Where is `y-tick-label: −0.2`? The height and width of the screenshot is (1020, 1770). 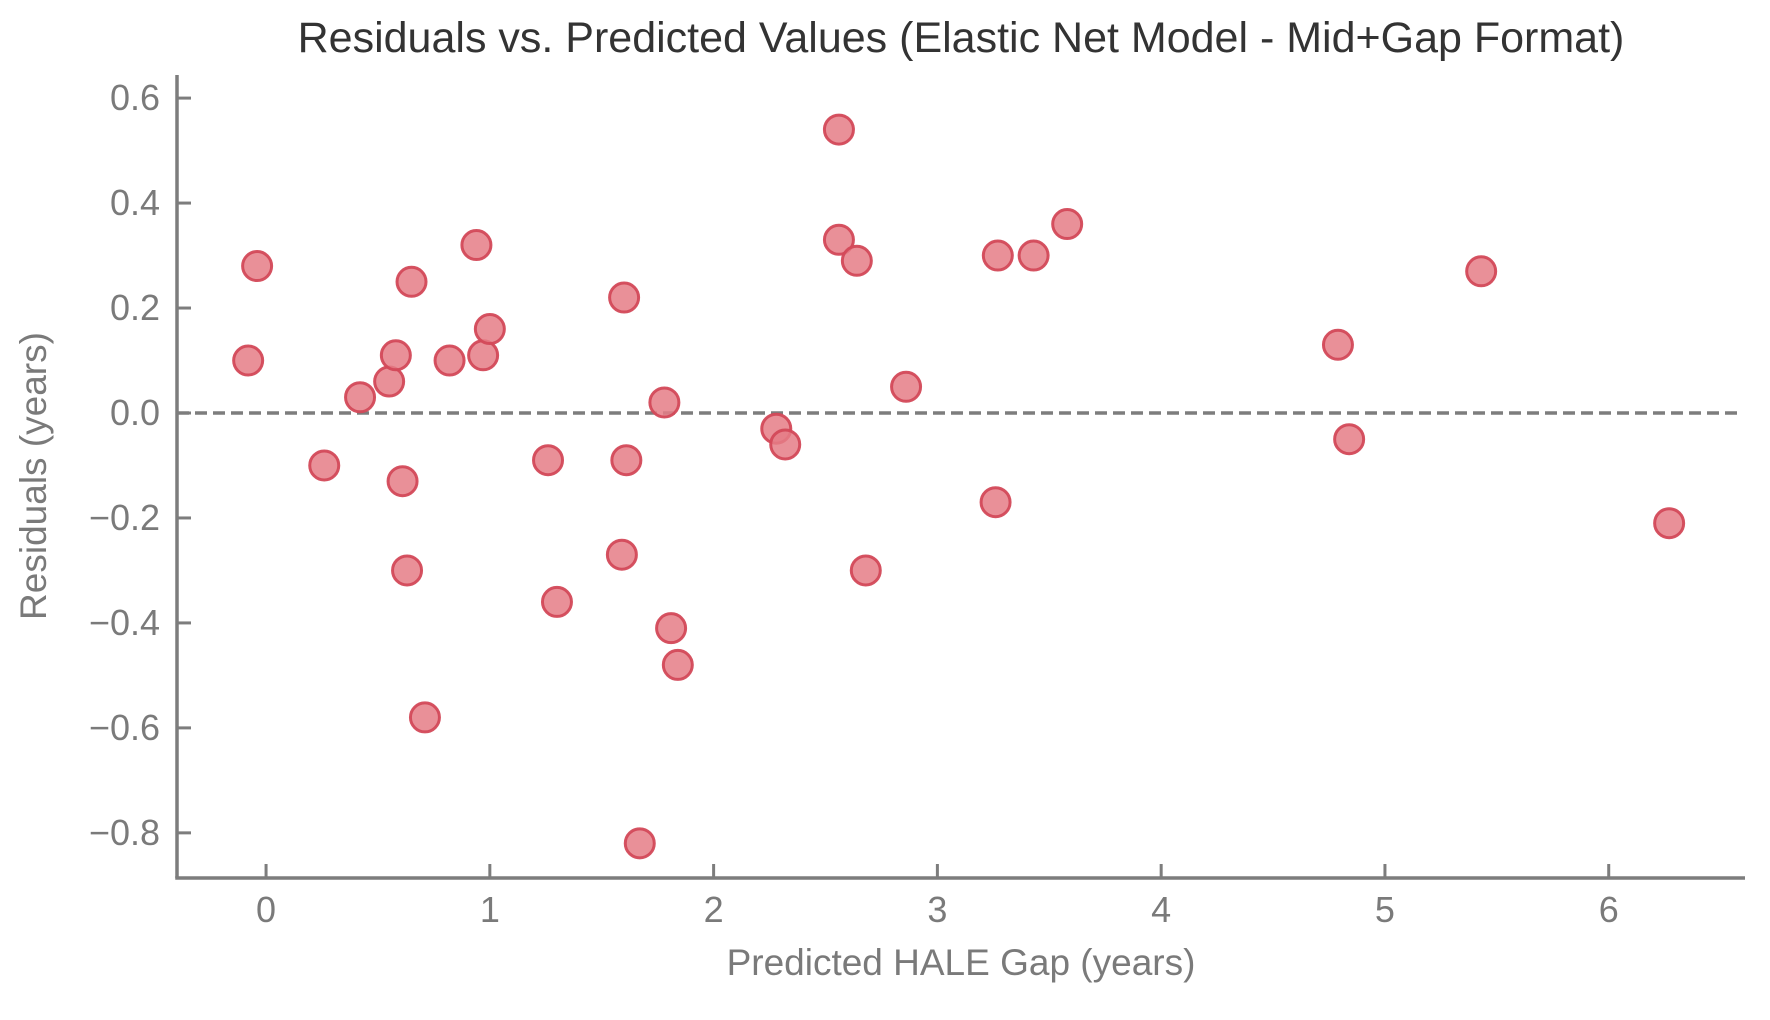 y-tick-label: −0.2 is located at coordinates (124, 517).